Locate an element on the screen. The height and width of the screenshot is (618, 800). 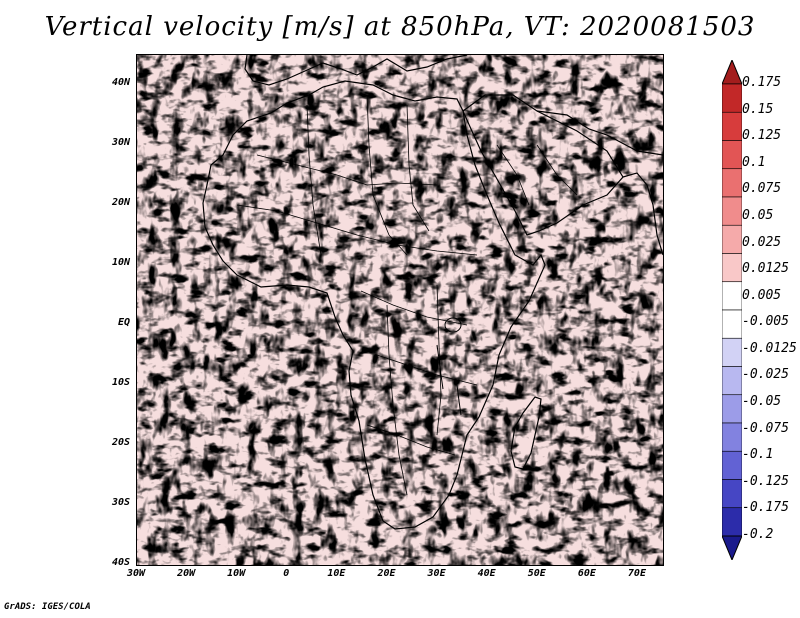
india-coastline is located at coordinates (642, 214).